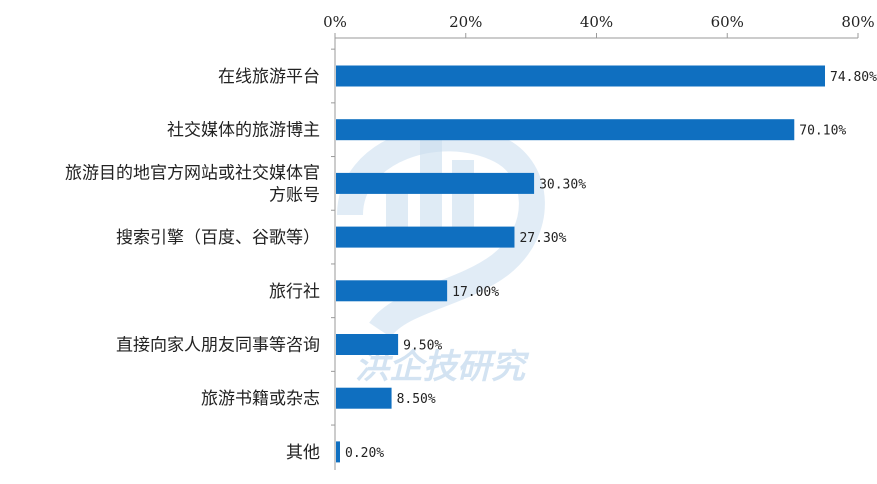 The width and height of the screenshot is (877, 484). What do you see at coordinates (422, 346) in the screenshot?
I see `bar-value-label: 9.50%` at bounding box center [422, 346].